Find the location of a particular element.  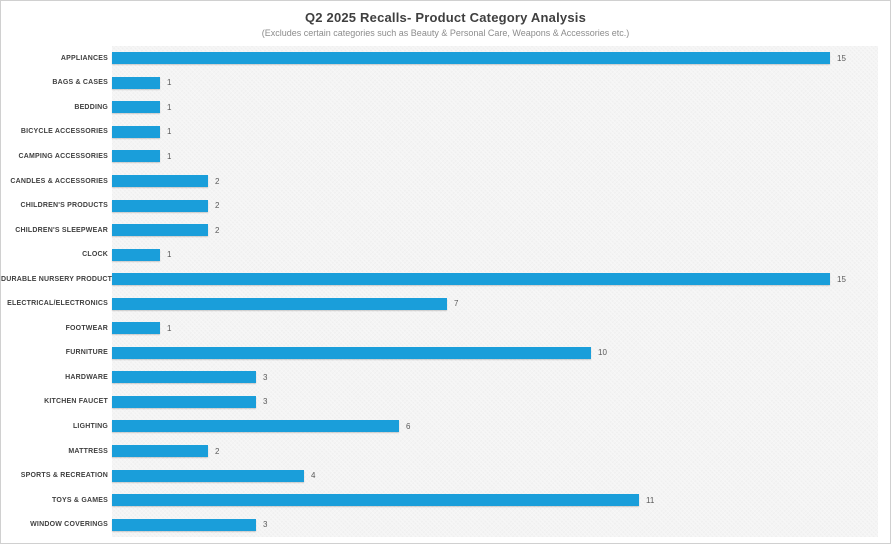

bar-row: KITCHEN FAUCET 3 is located at coordinates (439, 402).